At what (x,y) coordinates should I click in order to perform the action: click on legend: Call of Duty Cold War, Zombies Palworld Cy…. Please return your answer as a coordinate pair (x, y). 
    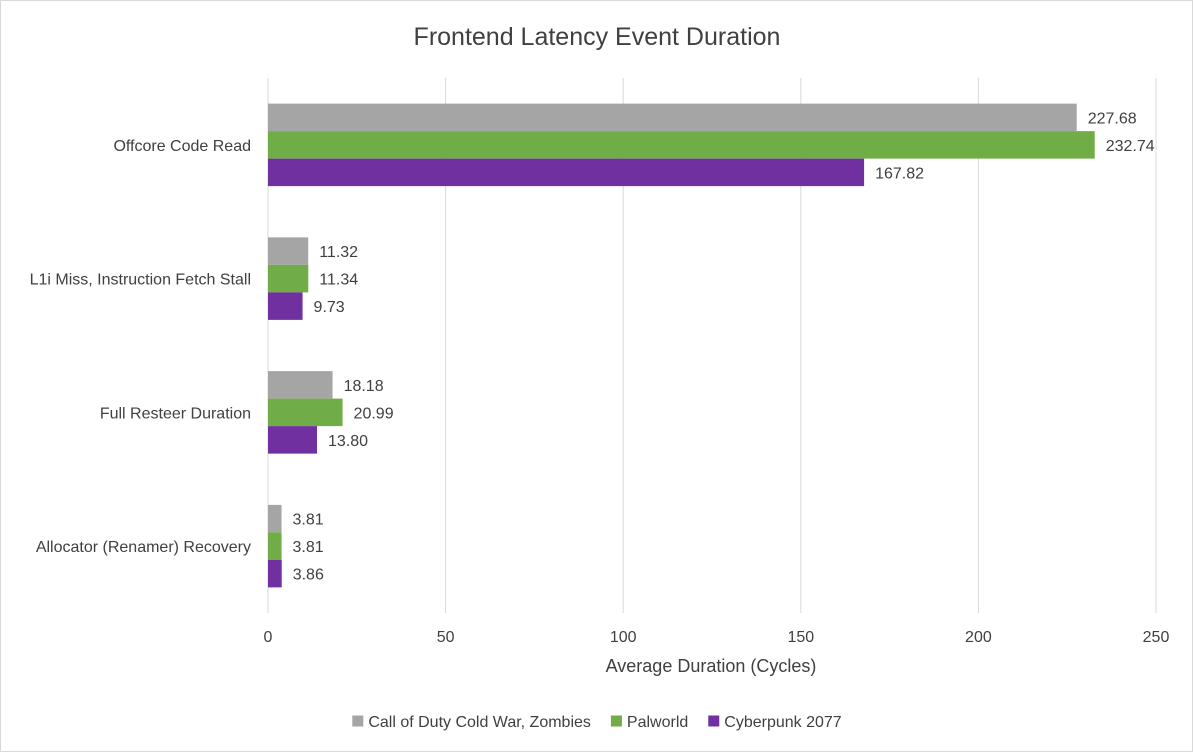
    Looking at the image, I should click on (597, 722).